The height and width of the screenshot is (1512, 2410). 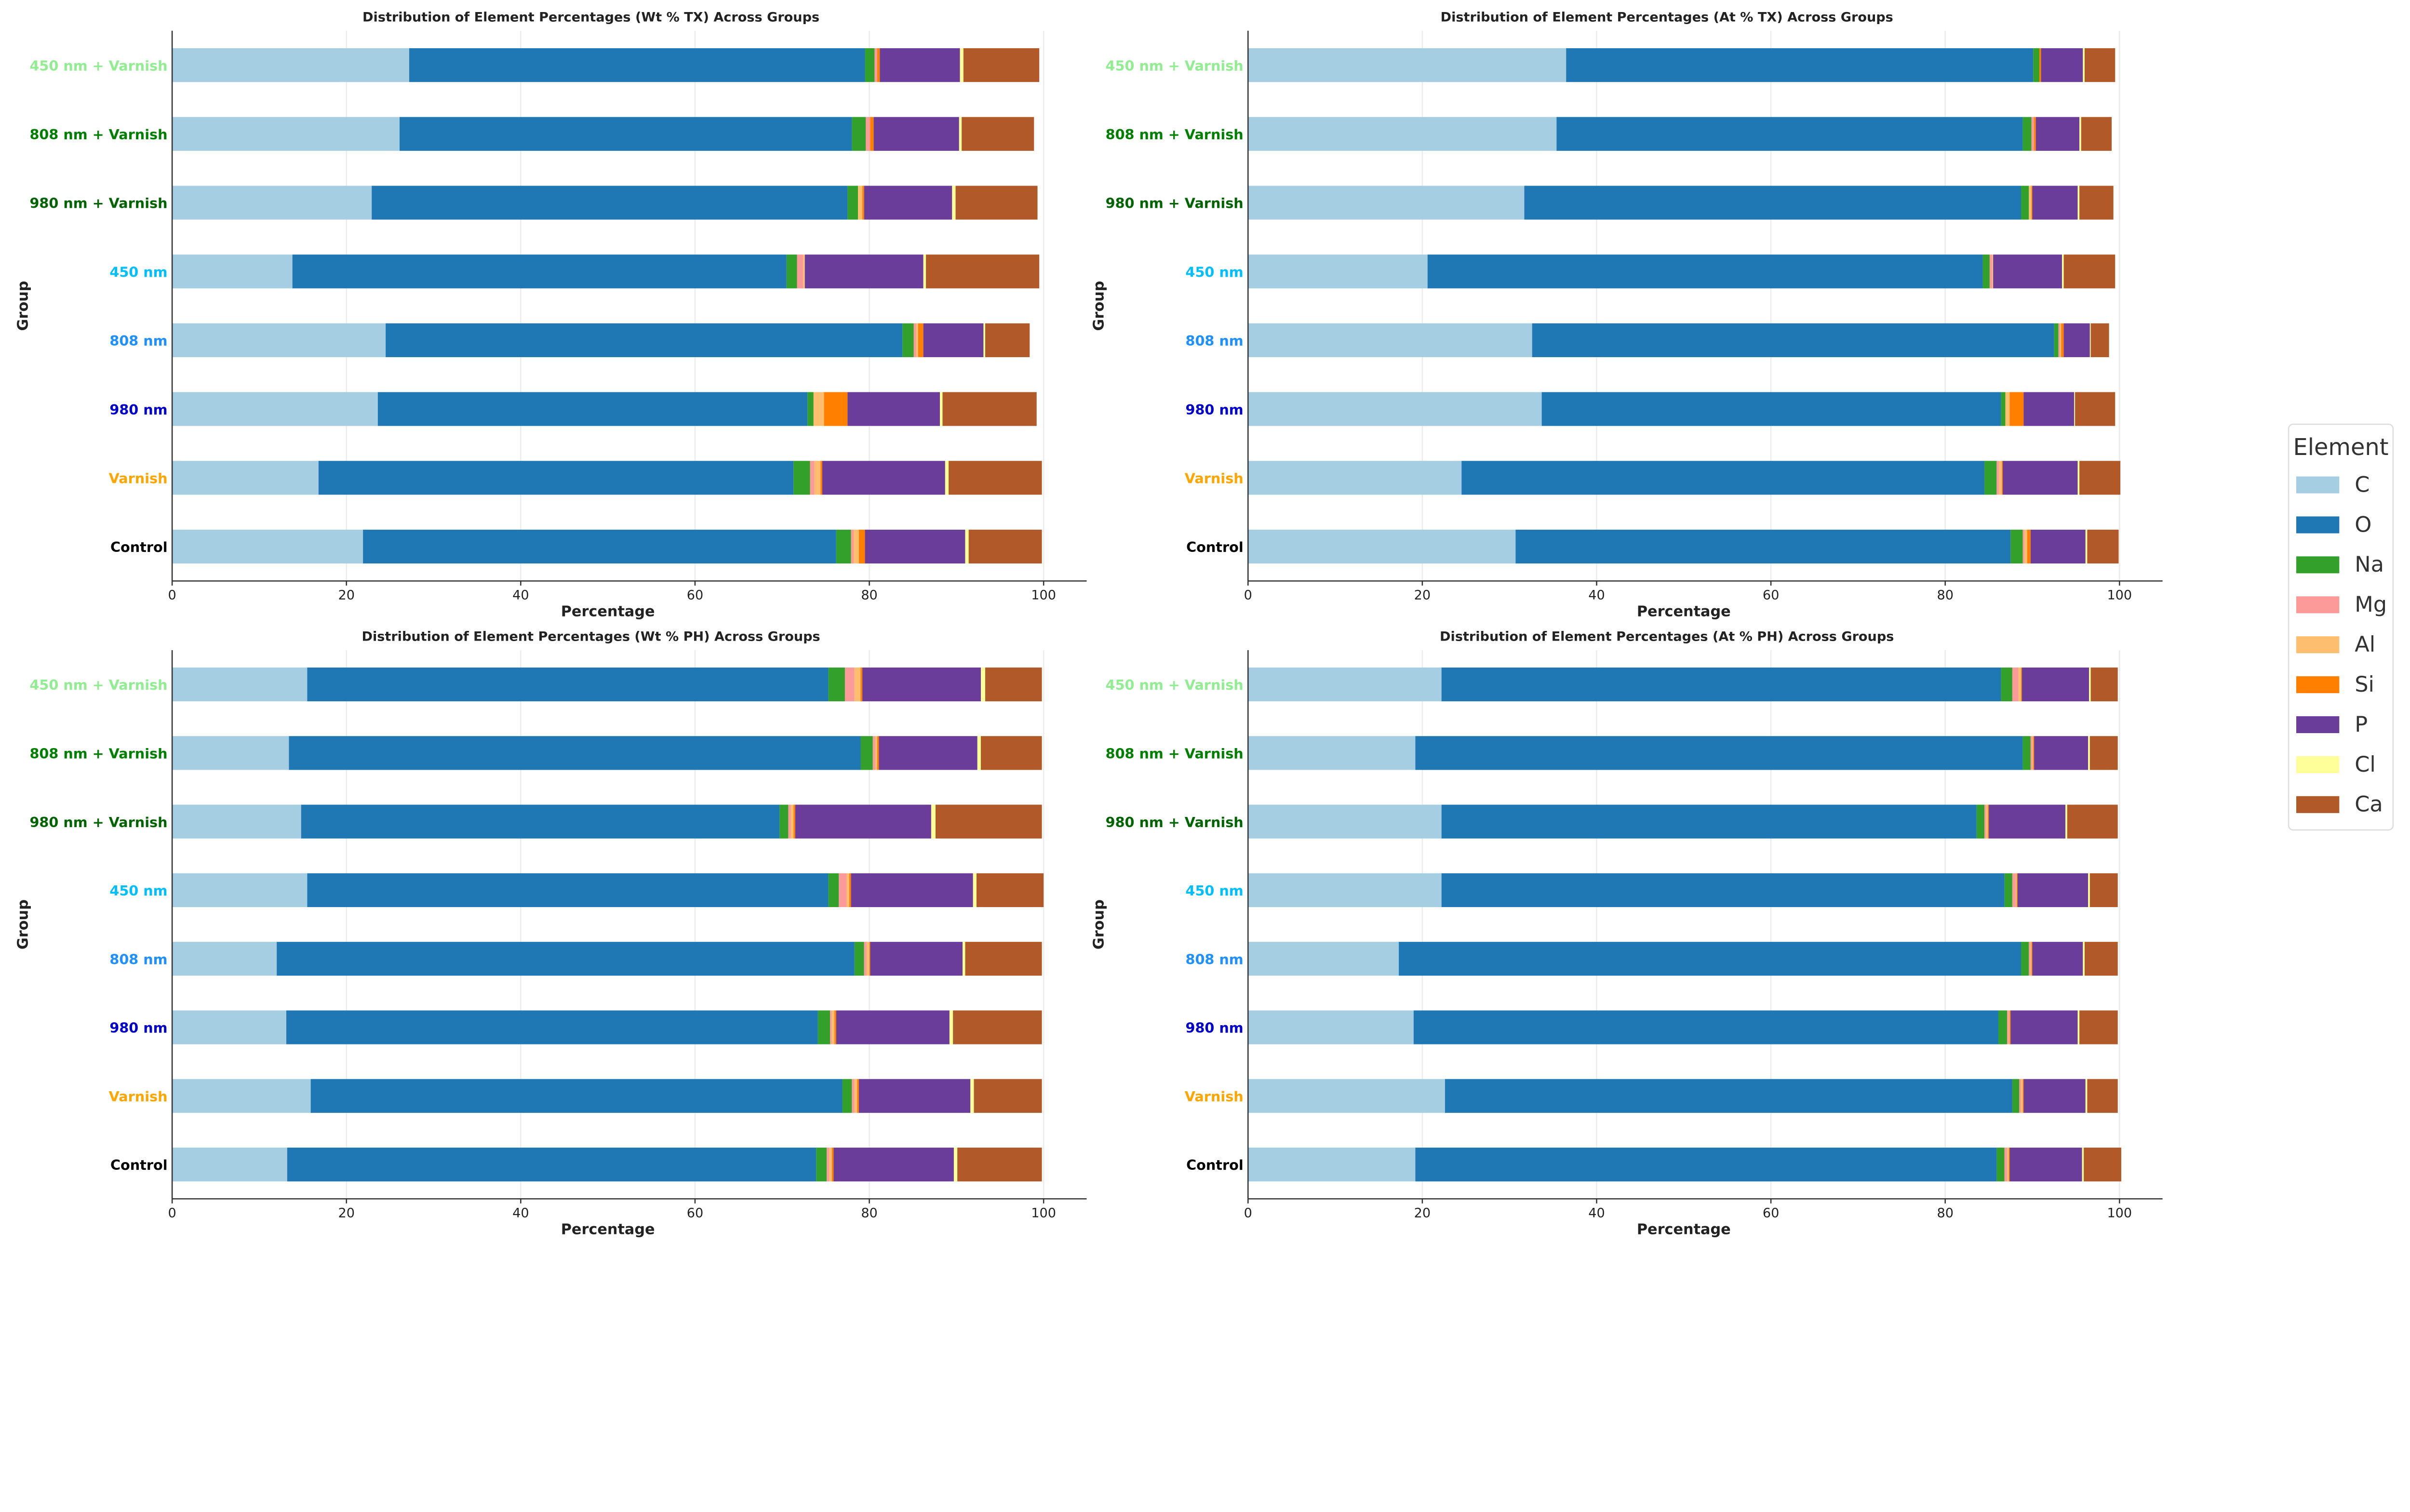 I want to click on category-label: 450 nm, so click(x=138, y=891).